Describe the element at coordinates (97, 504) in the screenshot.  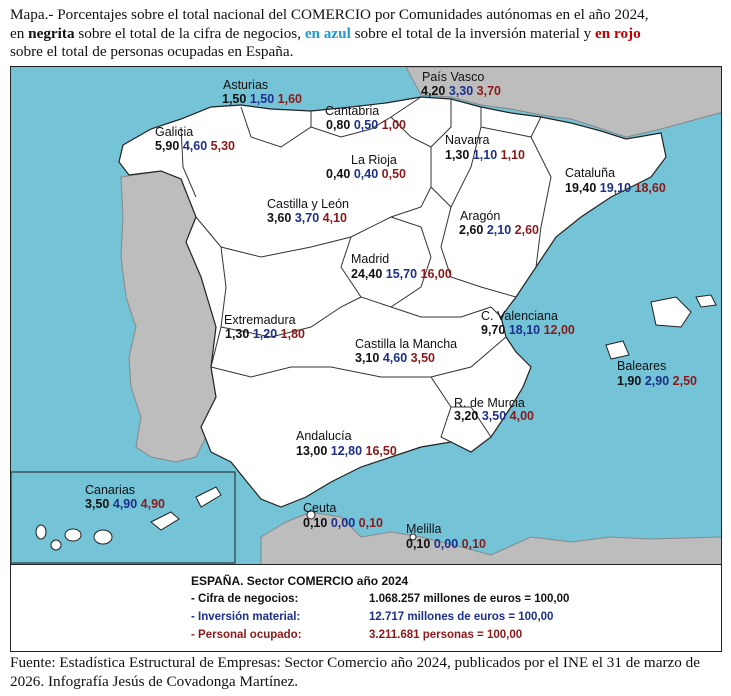
I see `value-negocios: 3,50` at that location.